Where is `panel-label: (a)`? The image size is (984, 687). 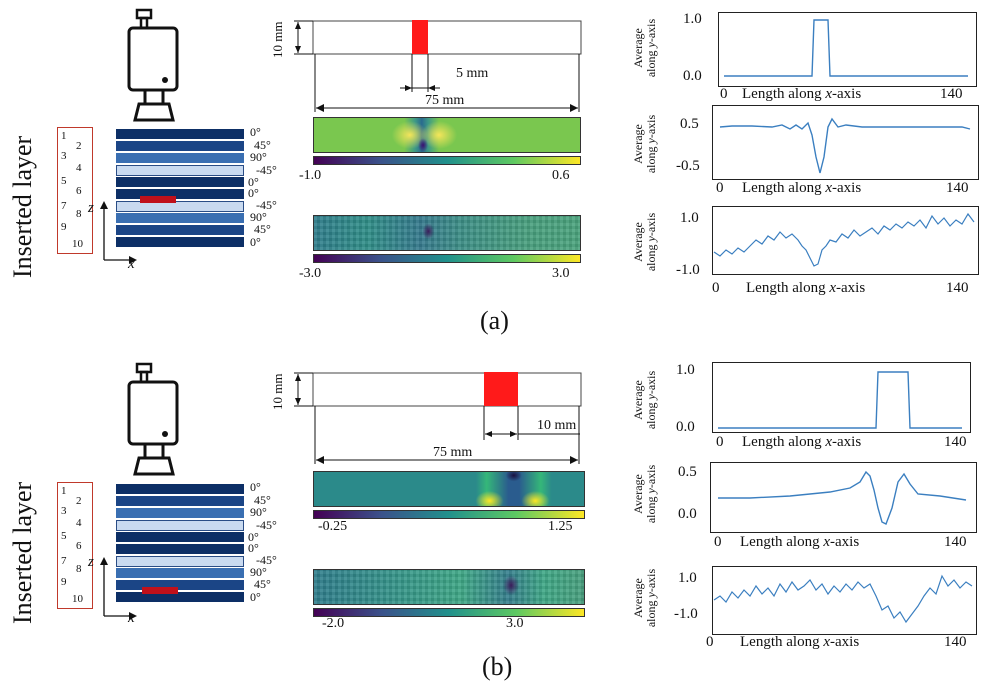 panel-label: (a) is located at coordinates (494, 320).